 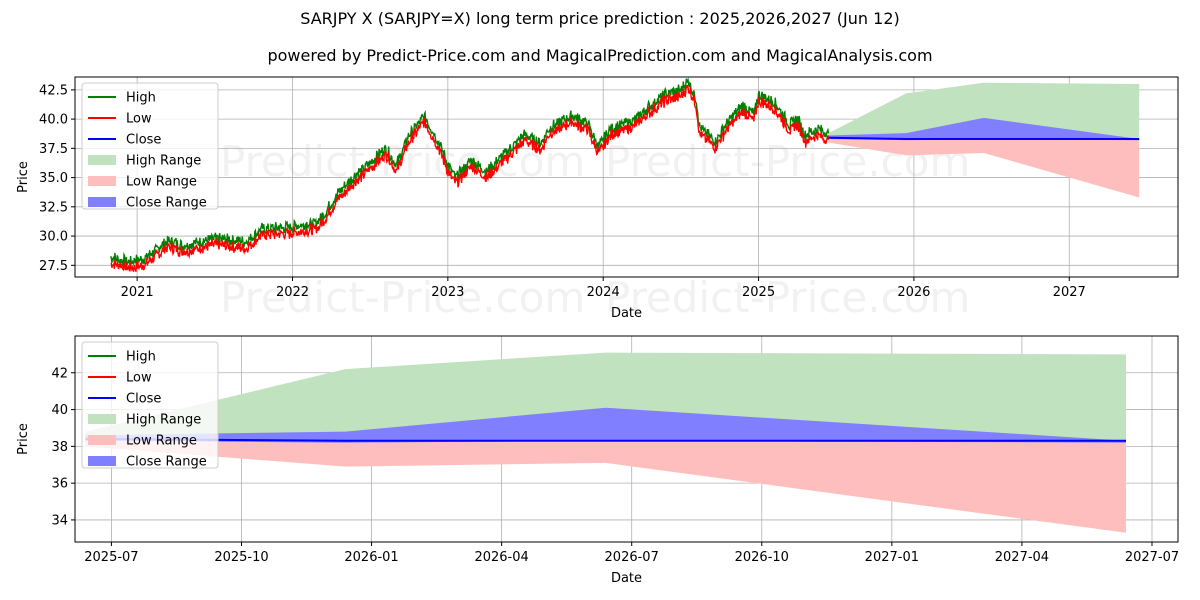 What do you see at coordinates (371, 557) in the screenshot?
I see `x-tick-label: 2026-01` at bounding box center [371, 557].